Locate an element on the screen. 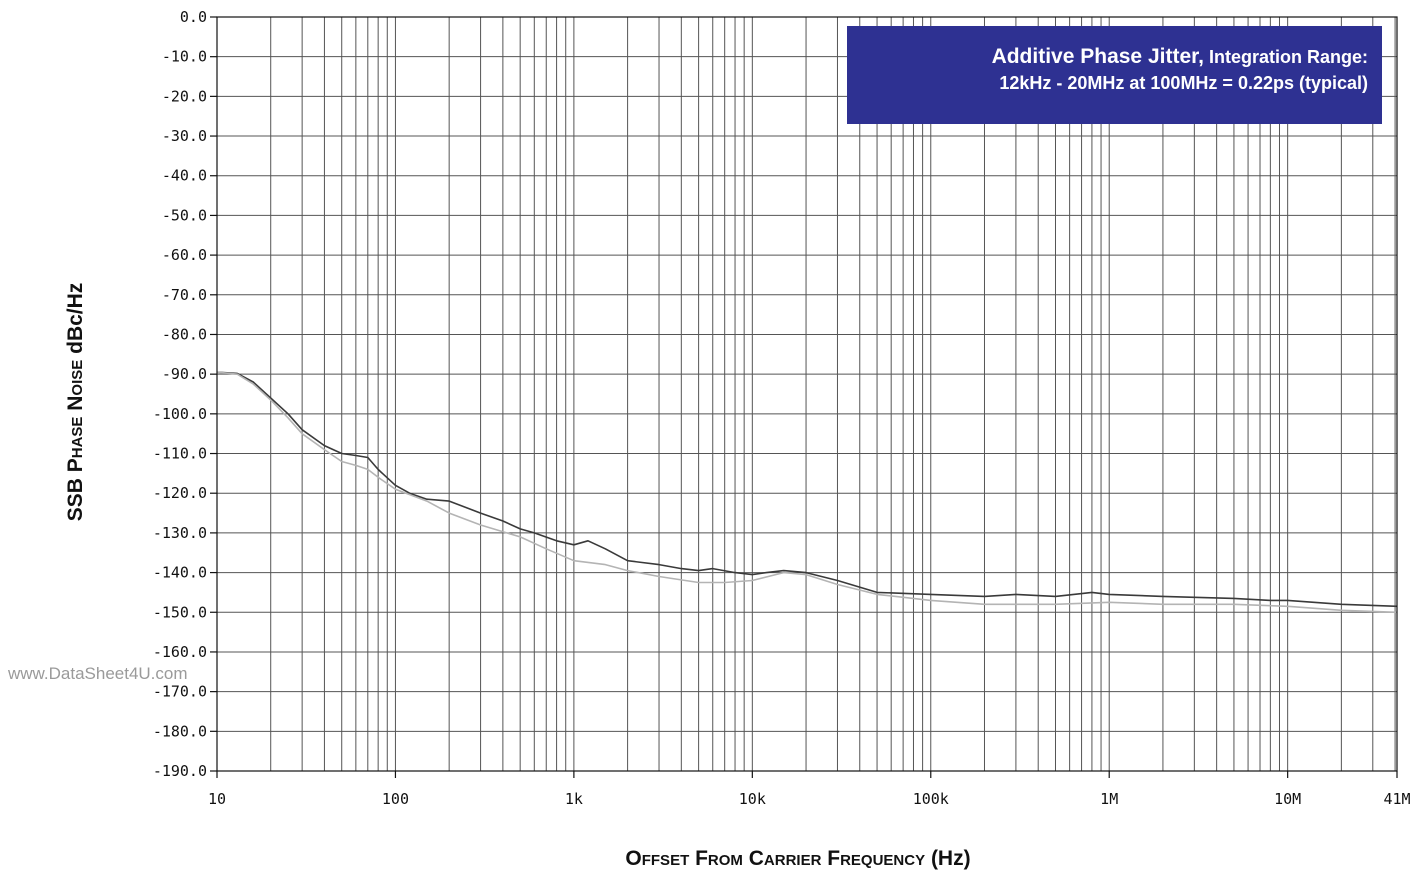  watermark-text: www.DataSheet4U.com is located at coordinates (98, 673).